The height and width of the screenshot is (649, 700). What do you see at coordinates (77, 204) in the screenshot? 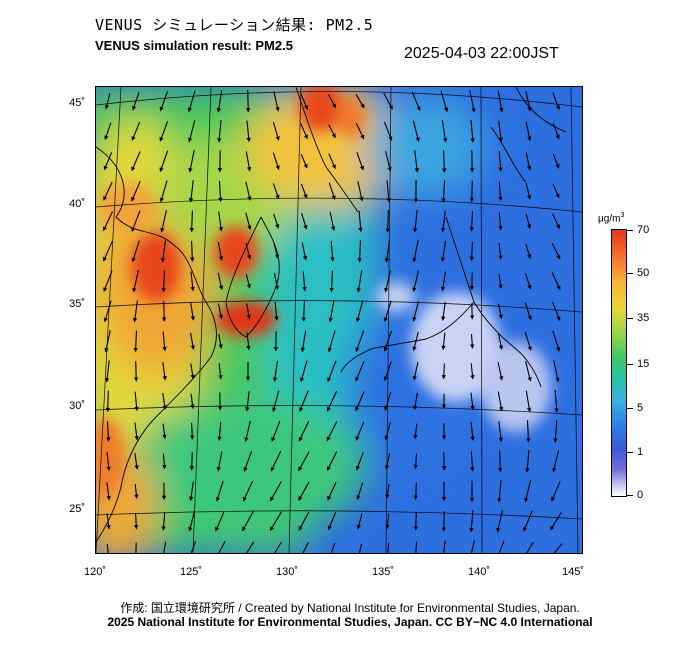
I see `lat-label-40: 40˚` at bounding box center [77, 204].